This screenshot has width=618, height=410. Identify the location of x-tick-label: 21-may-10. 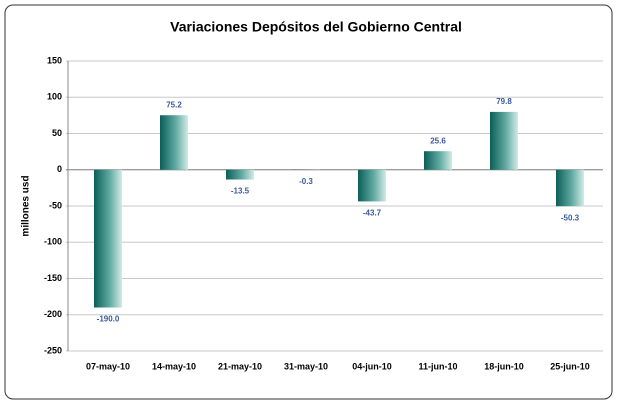
(240, 366).